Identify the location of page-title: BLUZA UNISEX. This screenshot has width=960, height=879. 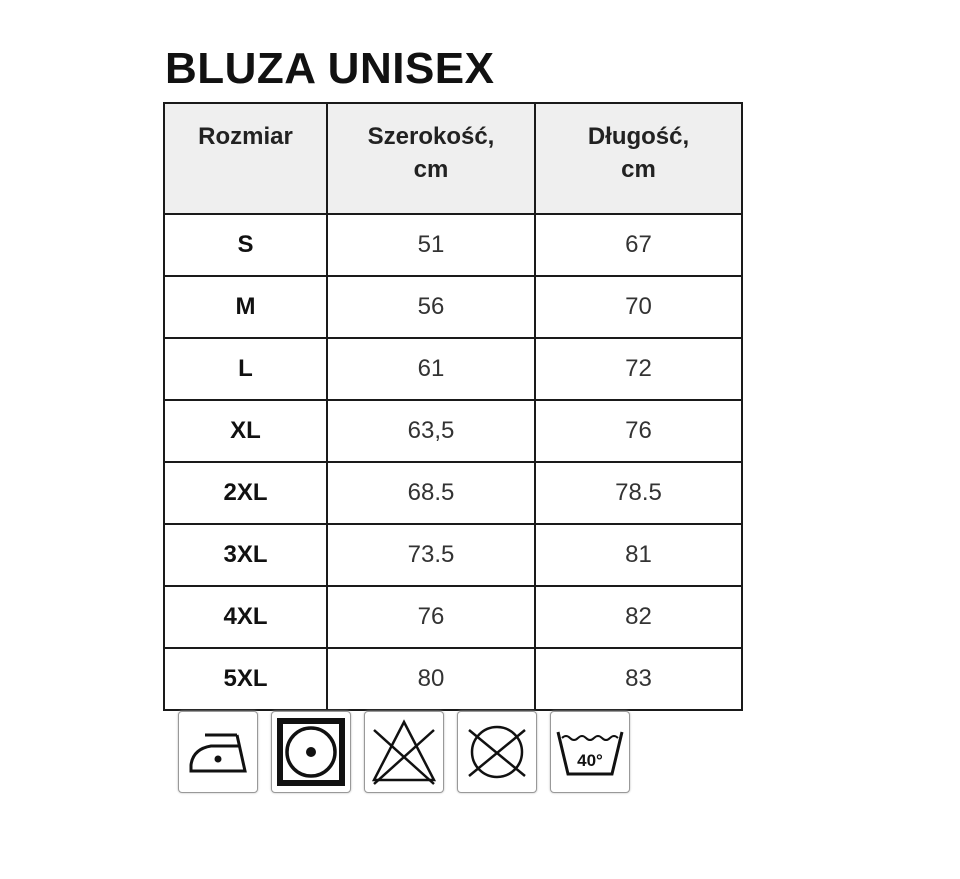
(330, 68).